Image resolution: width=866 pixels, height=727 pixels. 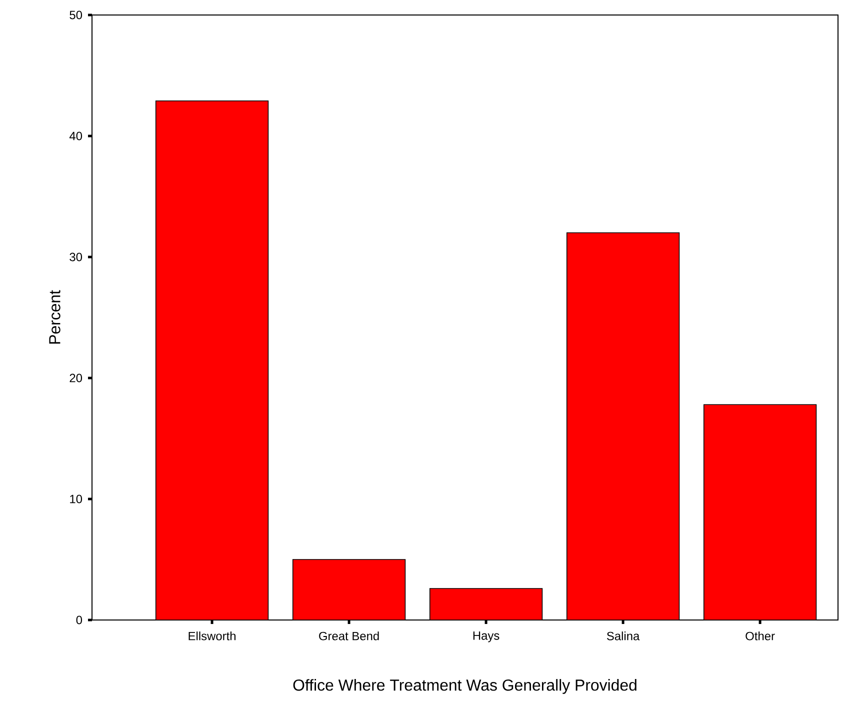 I want to click on x-axis-title: Office Where Treatment Was Generally Provided, so click(x=464, y=686).